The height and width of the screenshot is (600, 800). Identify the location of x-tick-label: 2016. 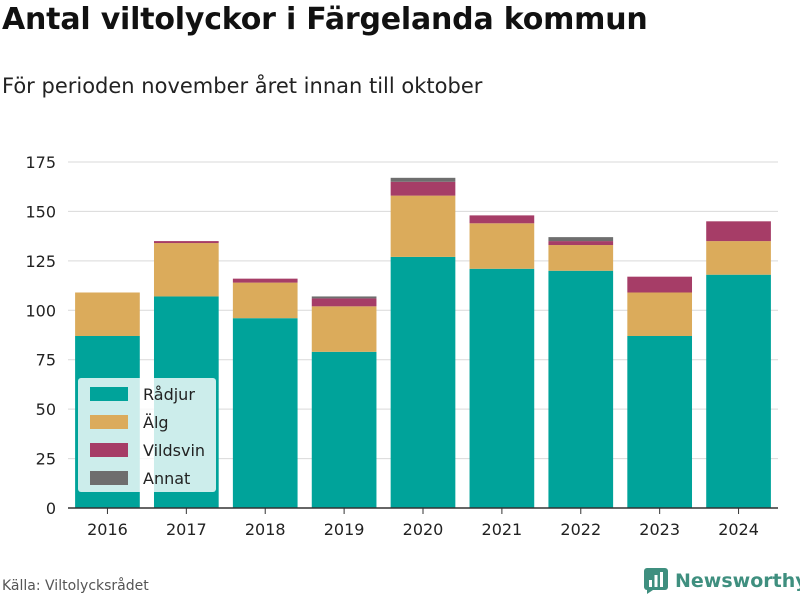
(107, 529).